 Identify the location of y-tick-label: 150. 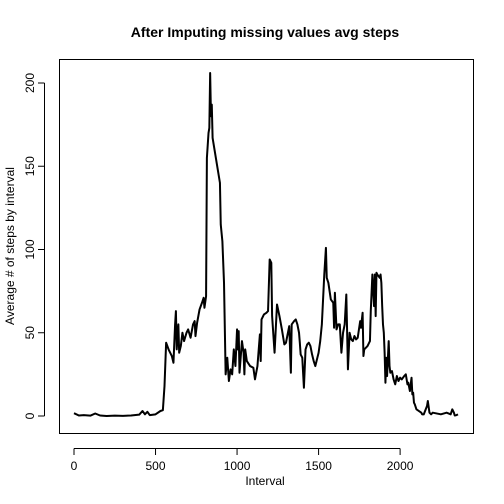
(30, 166).